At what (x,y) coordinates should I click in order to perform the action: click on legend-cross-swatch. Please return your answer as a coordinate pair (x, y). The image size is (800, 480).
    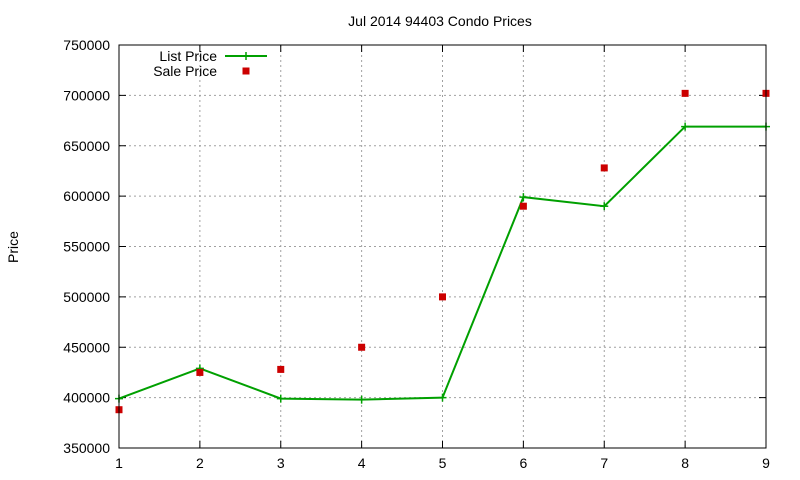
    Looking at the image, I should click on (246, 56).